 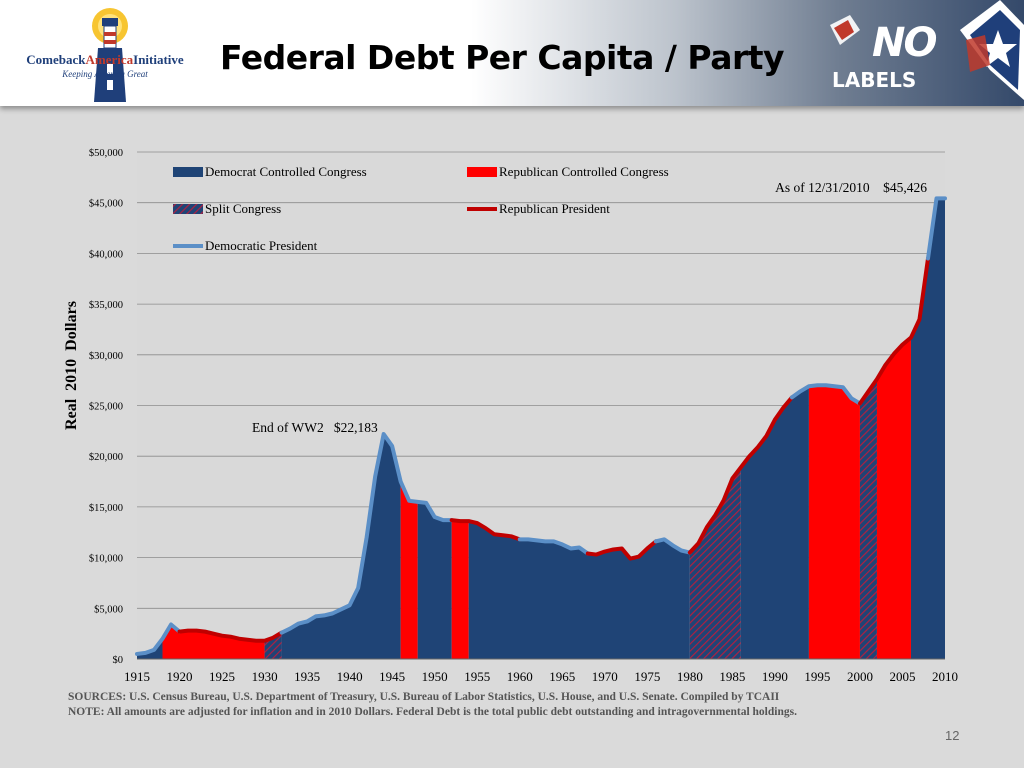 What do you see at coordinates (554, 208) in the screenshot?
I see `legend-label-RP: Republican President` at bounding box center [554, 208].